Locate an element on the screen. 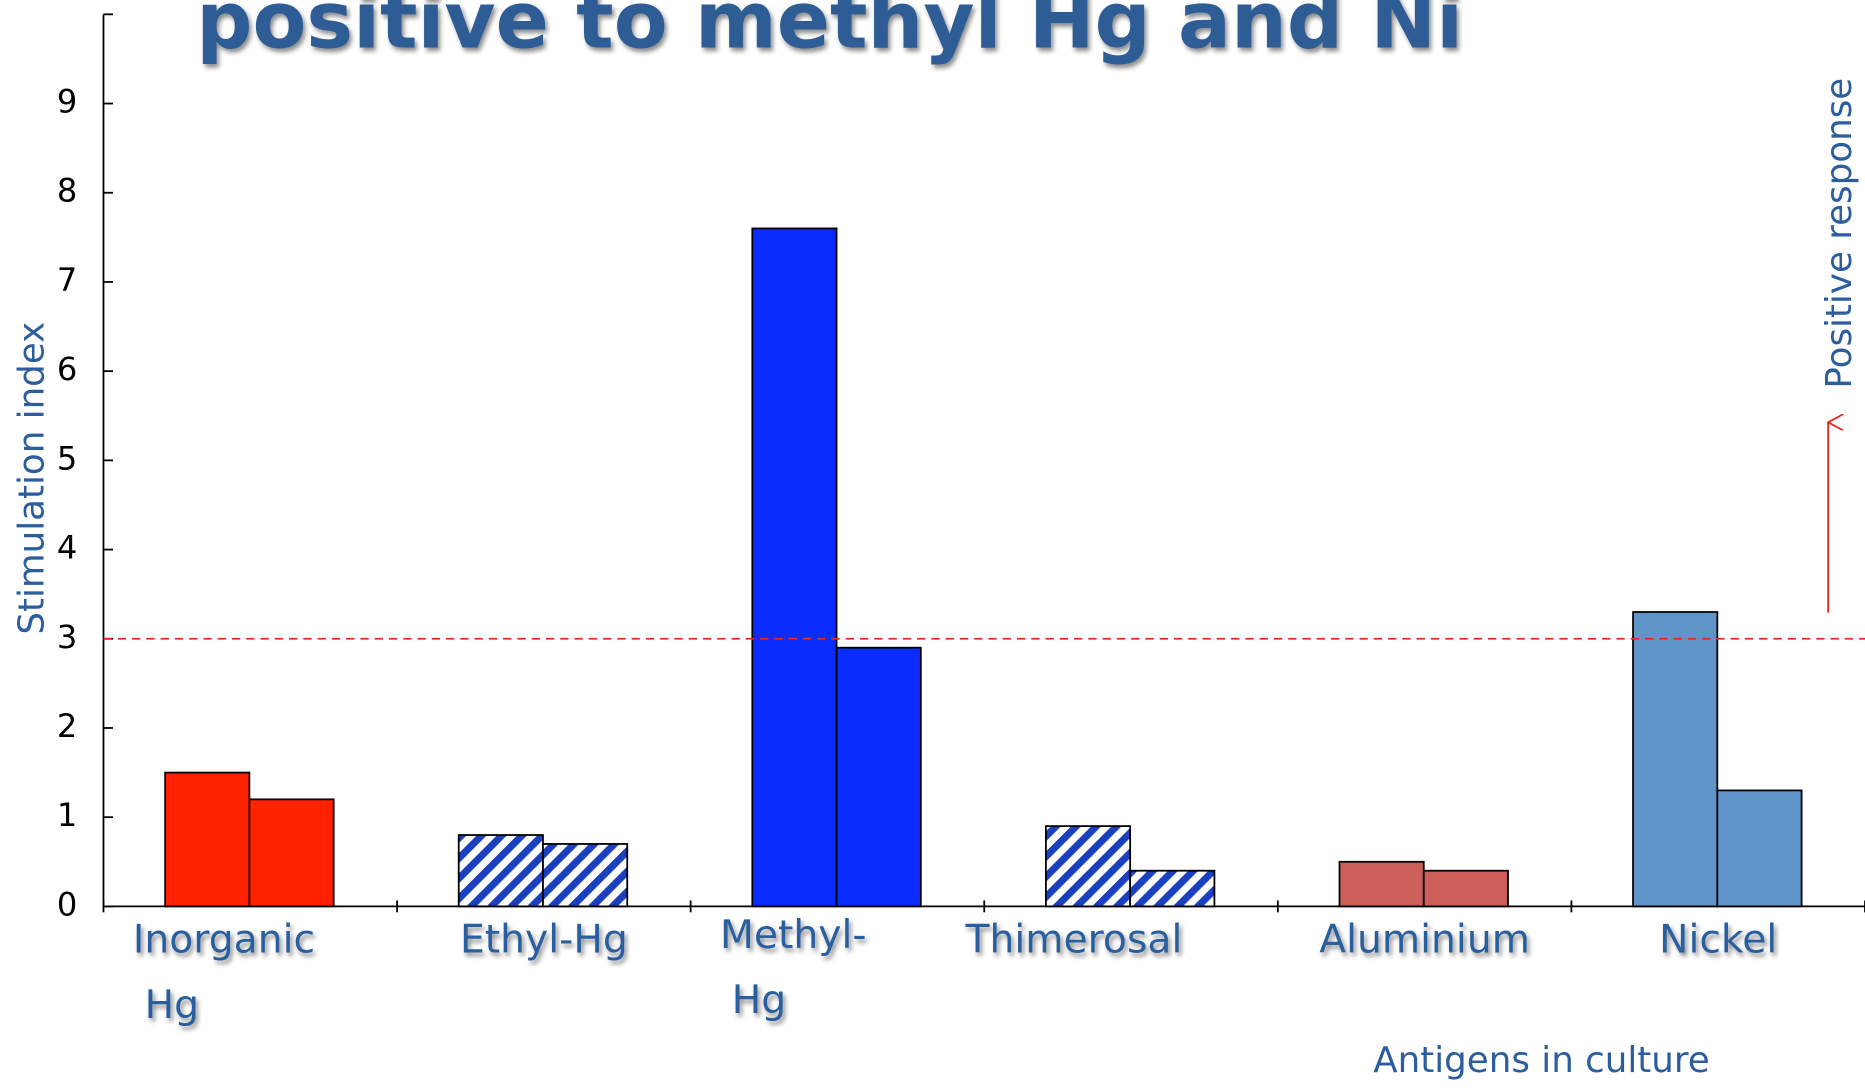  x-tick-label: Methyl- is located at coordinates (793, 935).